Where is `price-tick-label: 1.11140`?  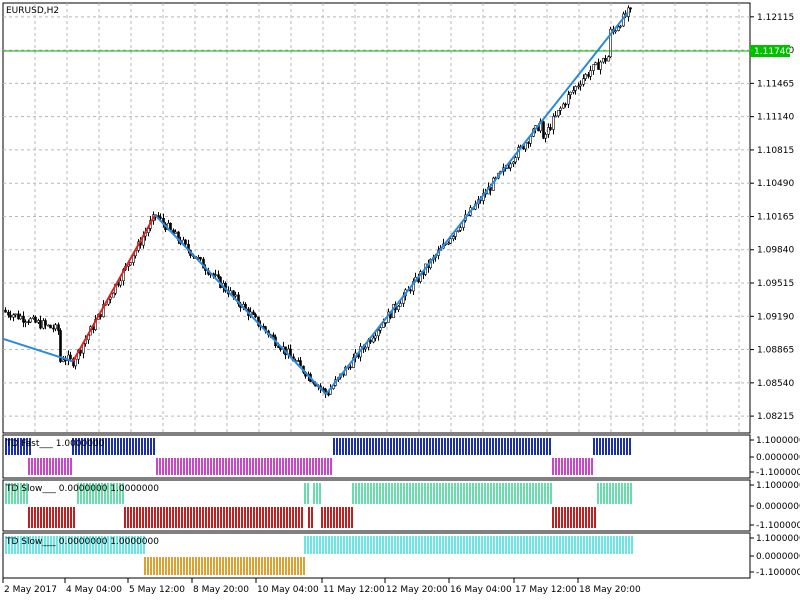 price-tick-label: 1.11140 is located at coordinates (775, 118).